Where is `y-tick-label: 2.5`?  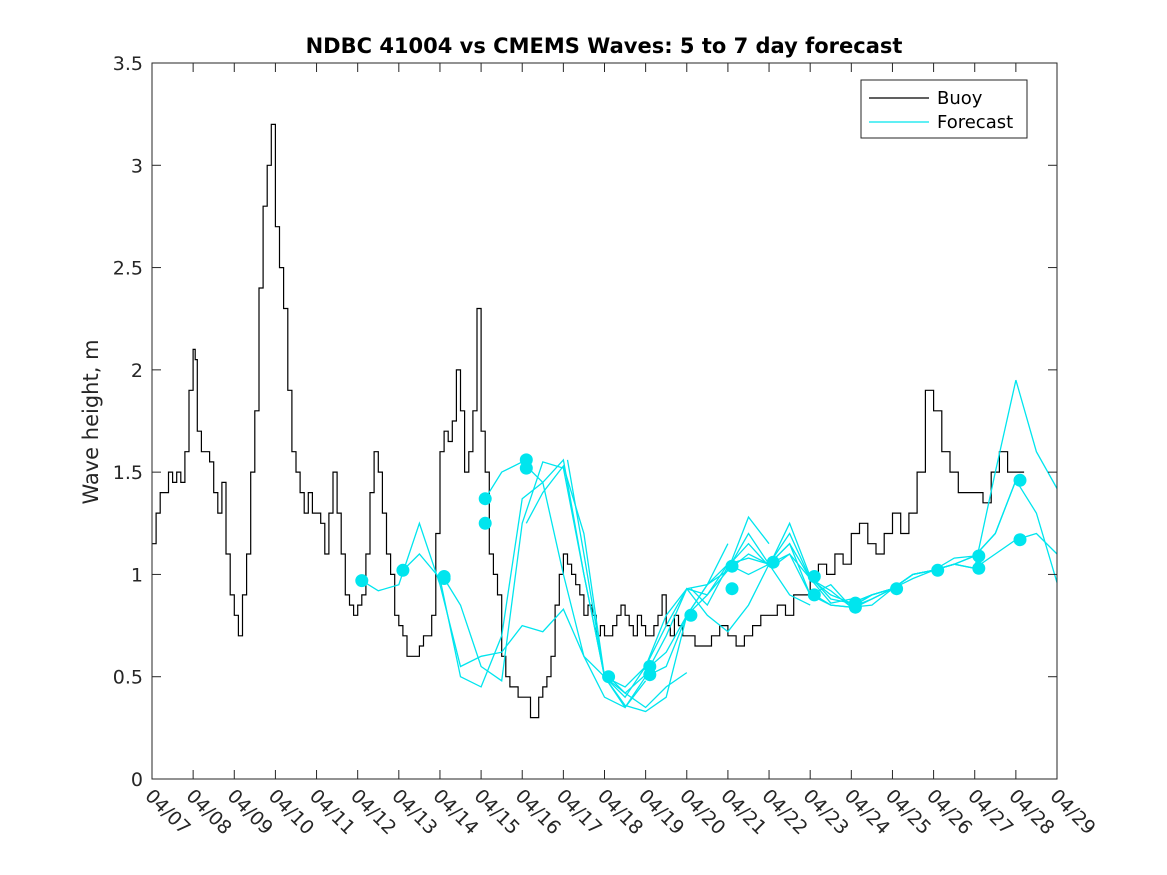
y-tick-label: 2.5 is located at coordinates (128, 269).